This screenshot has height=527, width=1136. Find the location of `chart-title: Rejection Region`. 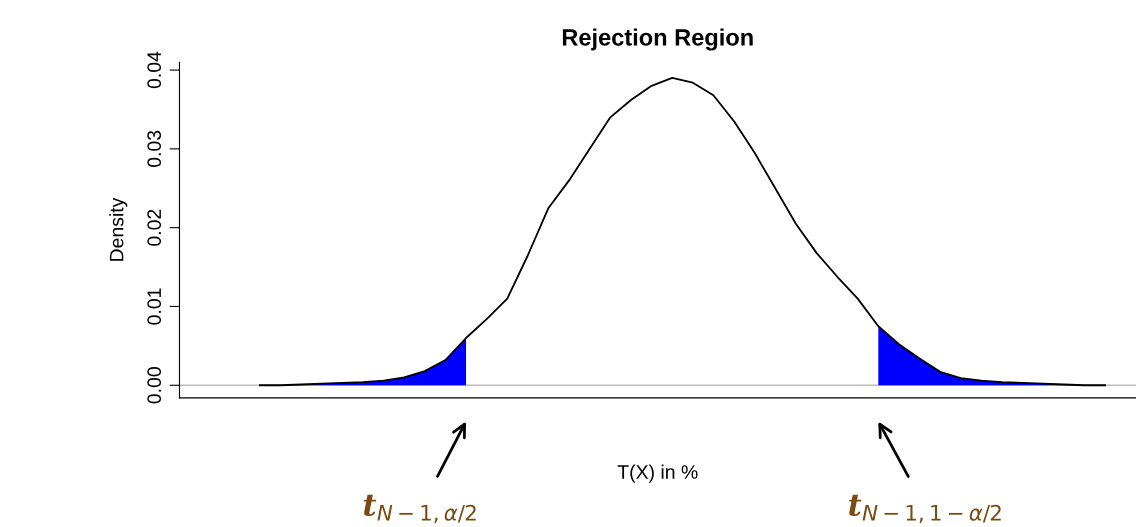

chart-title: Rejection Region is located at coordinates (657, 39).